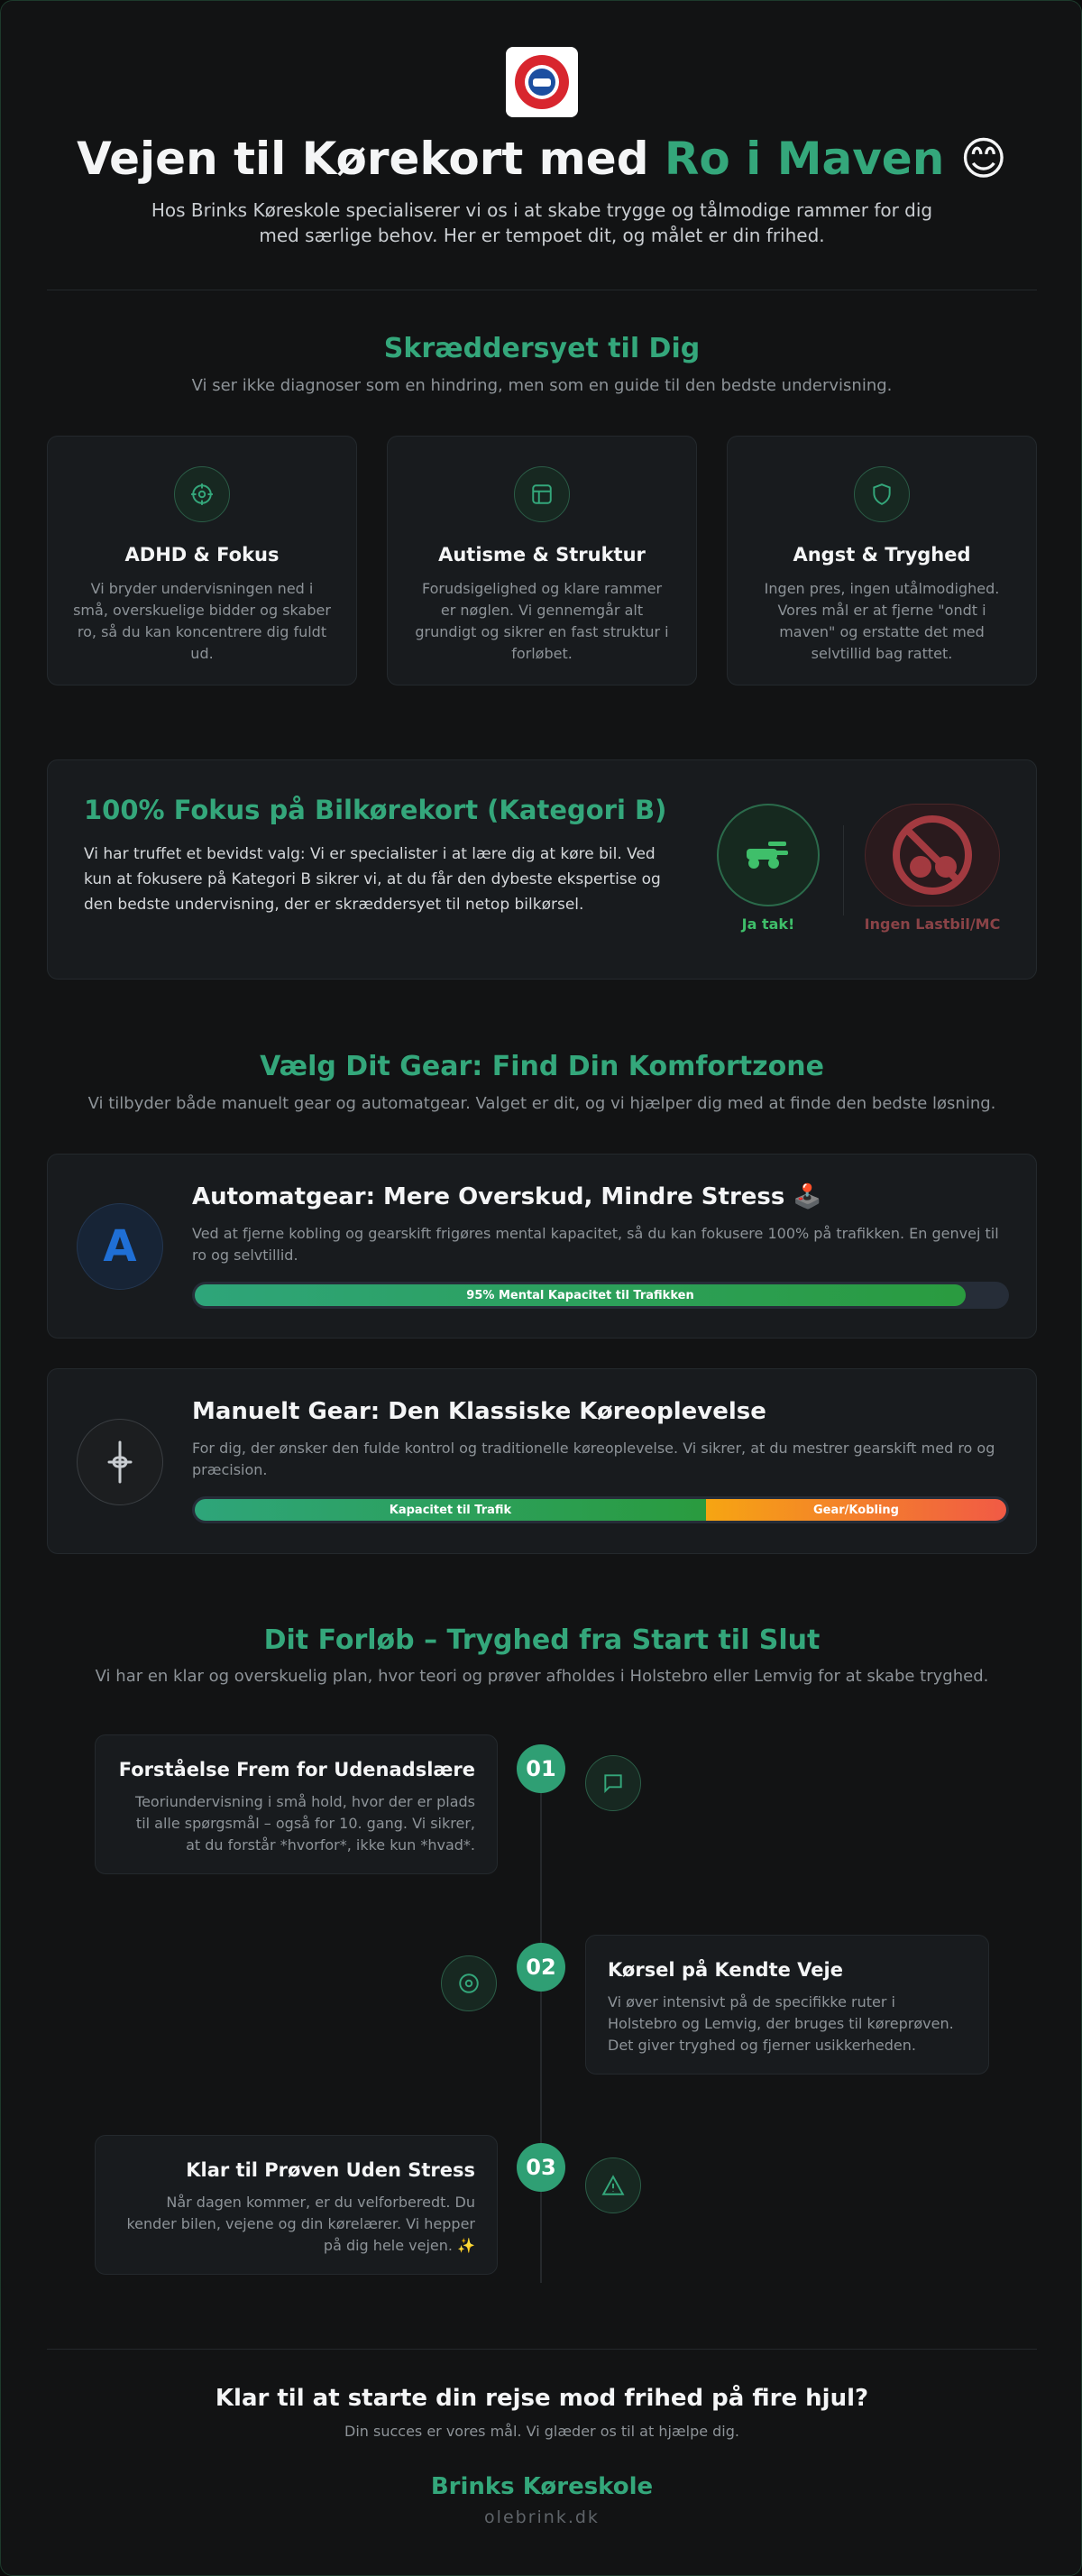 Image resolution: width=1082 pixels, height=2576 pixels. Describe the element at coordinates (843, 870) in the screenshot. I see `separator` at that location.